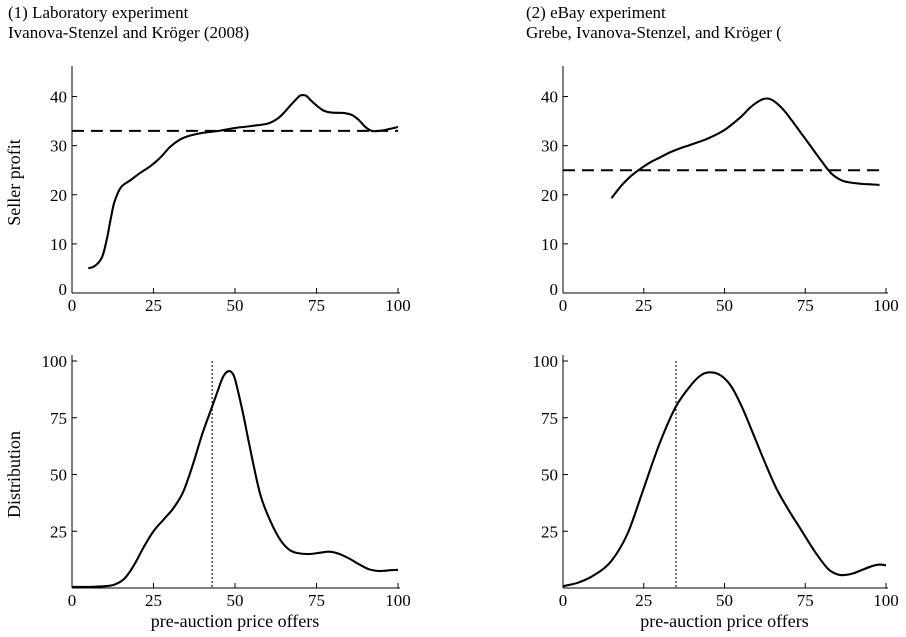 The height and width of the screenshot is (637, 906). Describe the element at coordinates (14, 474) in the screenshot. I see `y-axis-title: Distribution` at that location.